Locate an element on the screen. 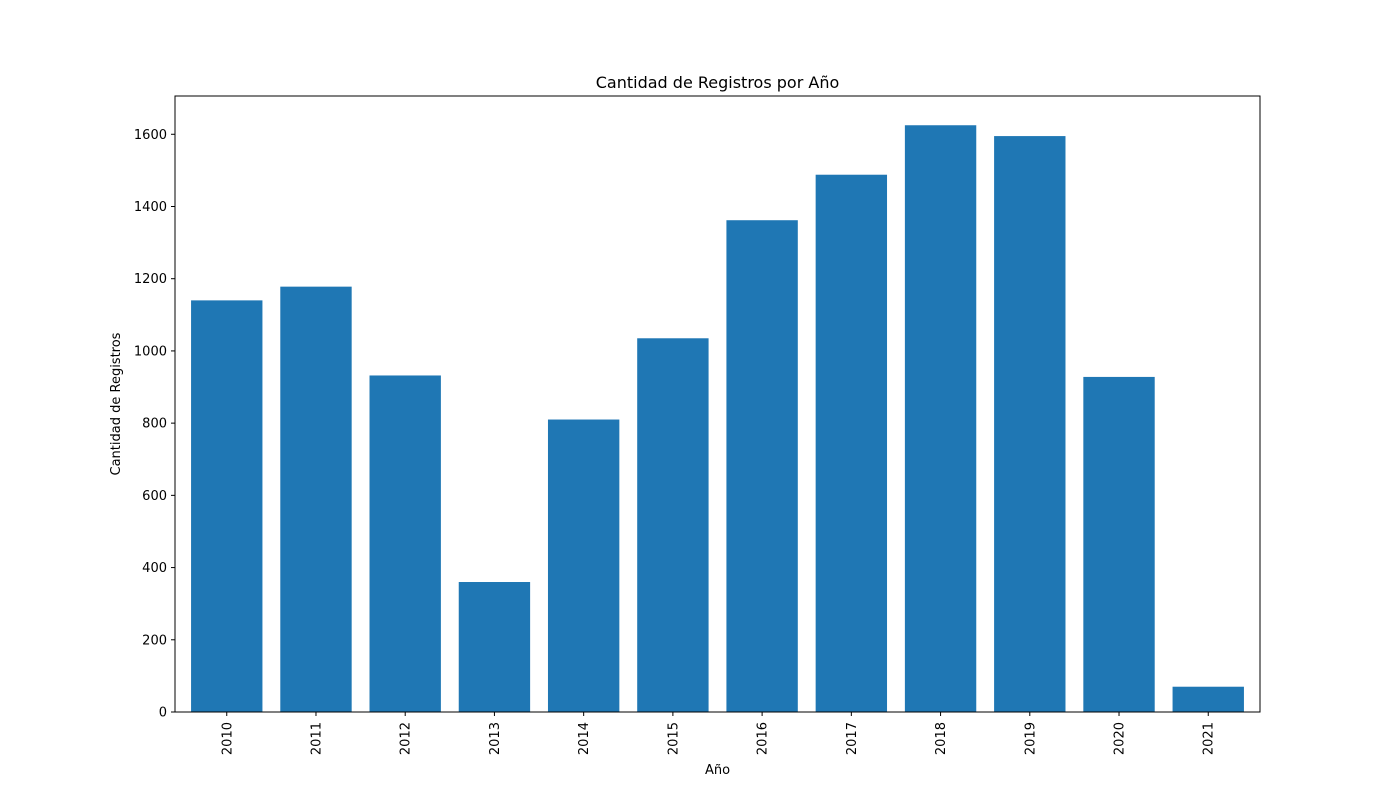  bar-2011 is located at coordinates (316, 499).